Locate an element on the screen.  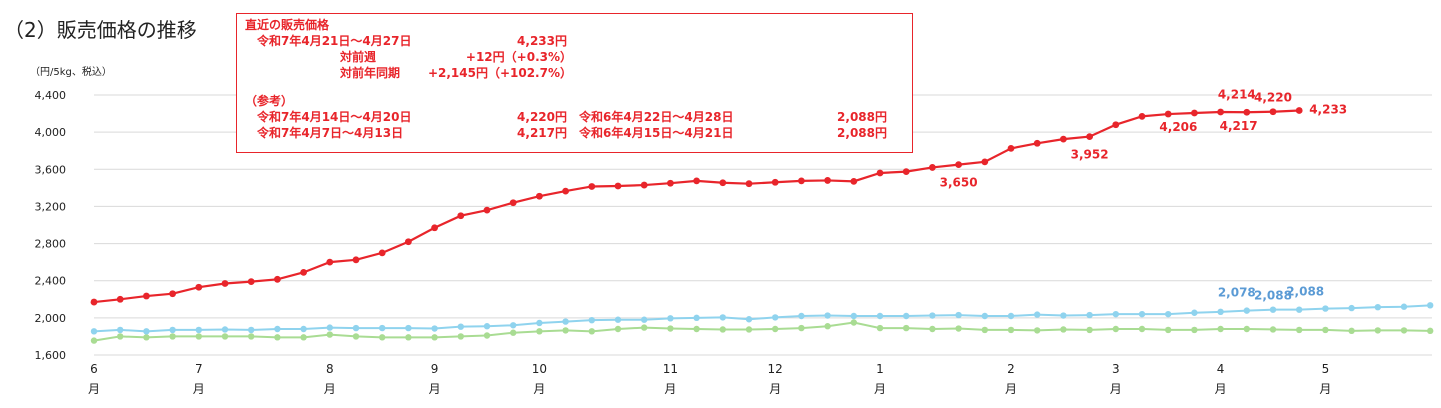
x-tick-label: 9 is located at coordinates (435, 369).